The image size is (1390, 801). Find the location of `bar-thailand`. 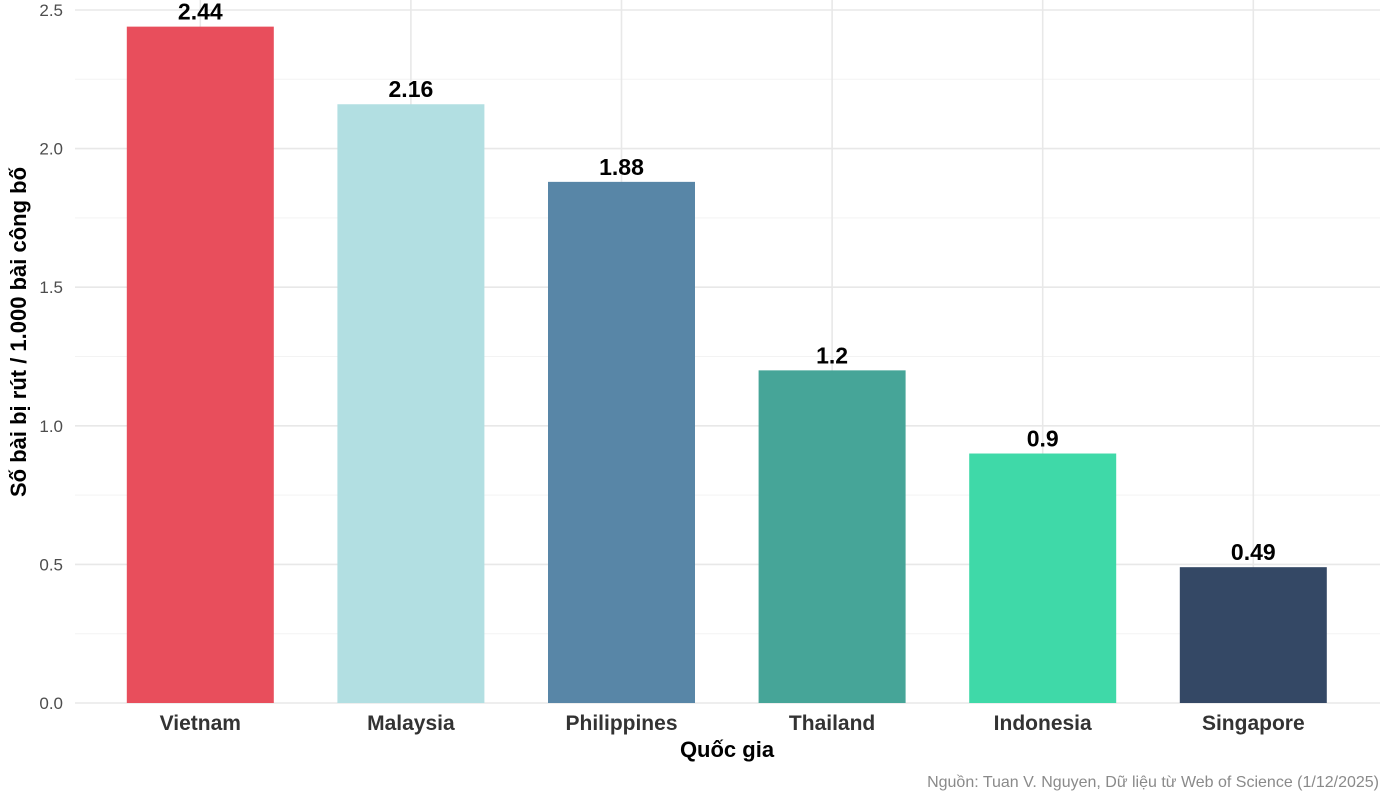

bar-thailand is located at coordinates (832, 536).